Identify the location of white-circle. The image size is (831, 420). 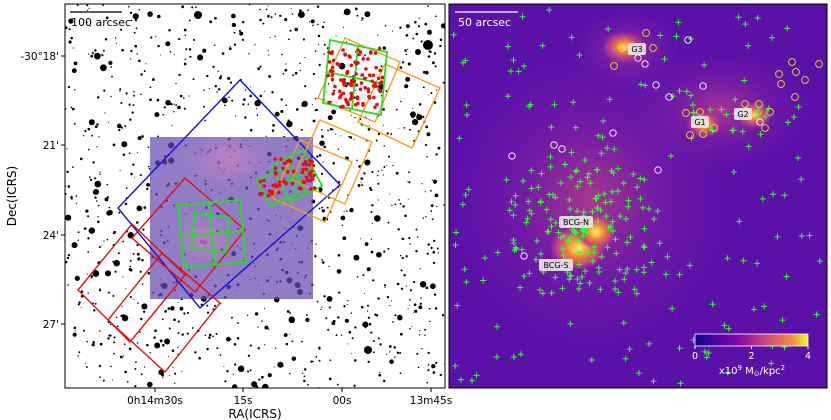
(562, 149).